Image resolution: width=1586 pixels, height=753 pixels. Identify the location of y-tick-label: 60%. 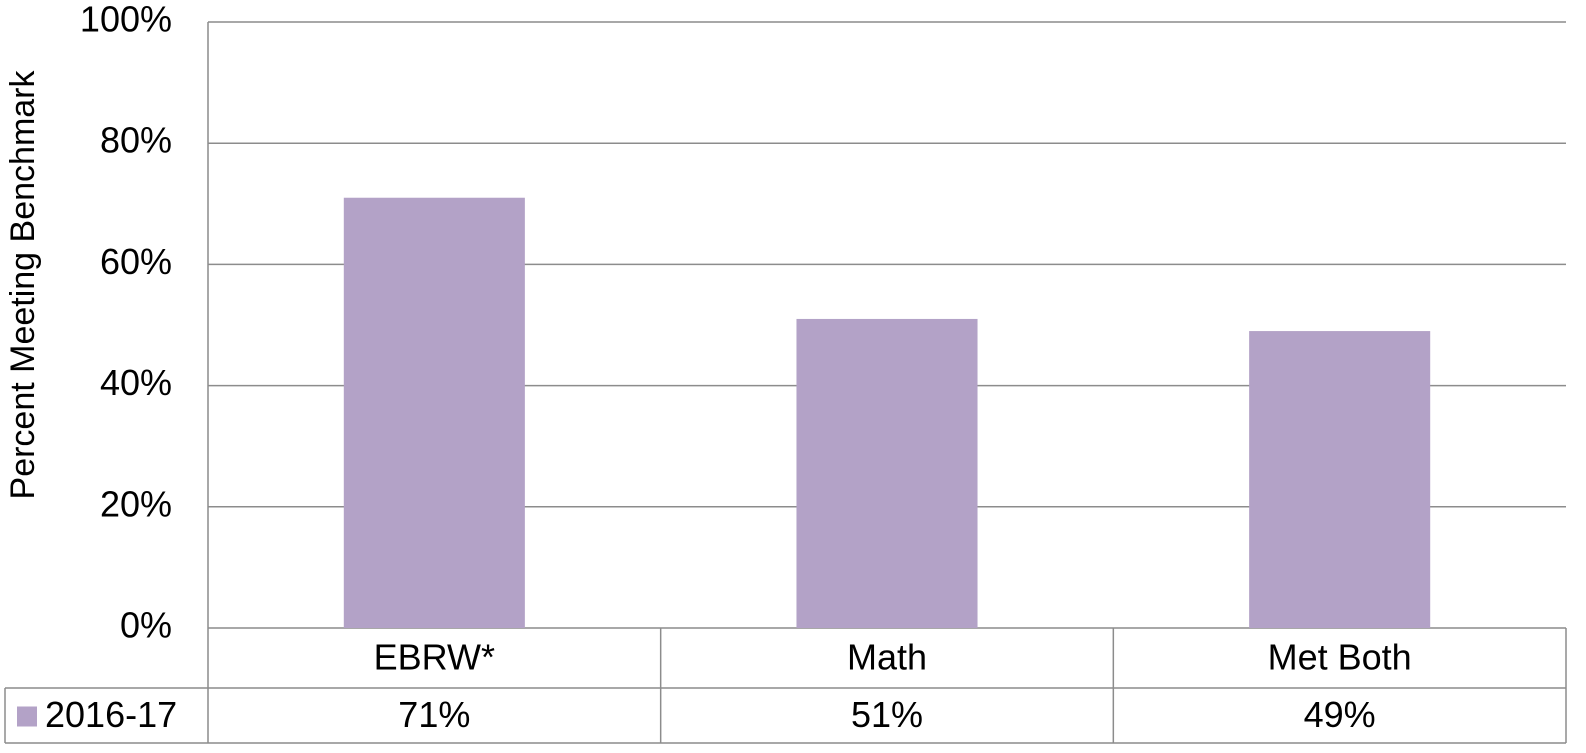
(136, 261).